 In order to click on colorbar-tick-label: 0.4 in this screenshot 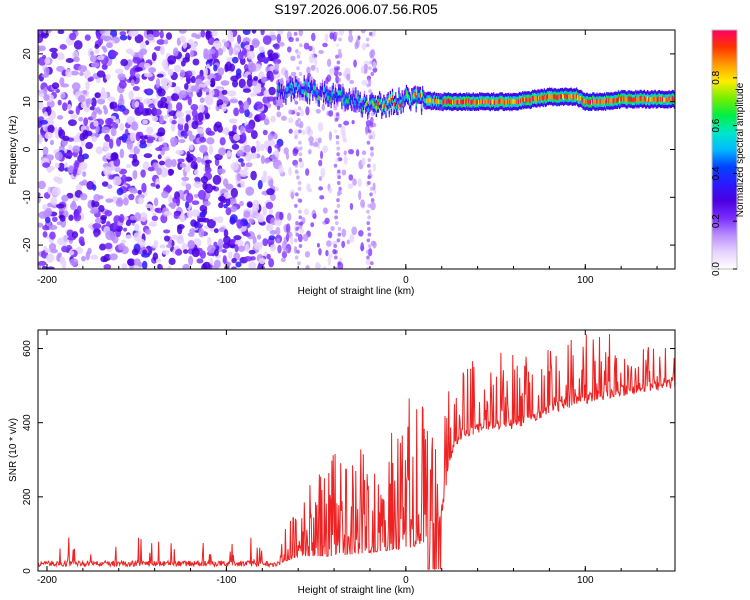, I will do `click(716, 173)`.